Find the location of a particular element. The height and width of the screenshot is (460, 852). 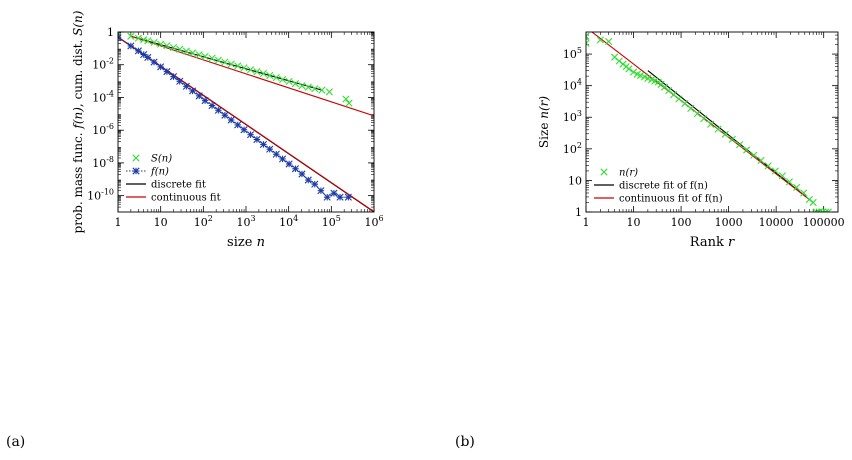

legend-label: continuous fit is located at coordinates (186, 198).